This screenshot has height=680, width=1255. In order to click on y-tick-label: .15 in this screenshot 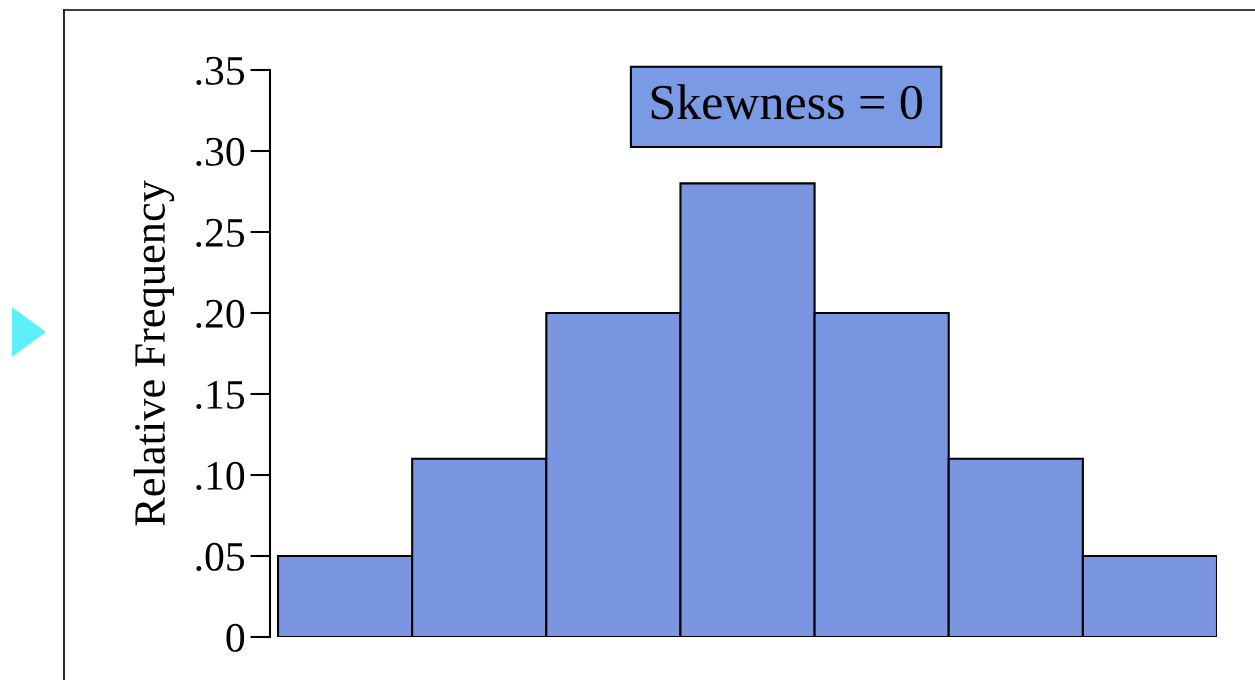, I will do `click(220, 395)`.